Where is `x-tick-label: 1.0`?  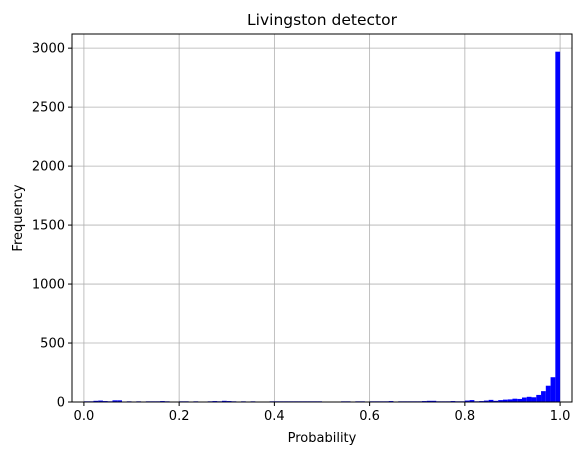
x-tick-label: 1.0 is located at coordinates (560, 416).